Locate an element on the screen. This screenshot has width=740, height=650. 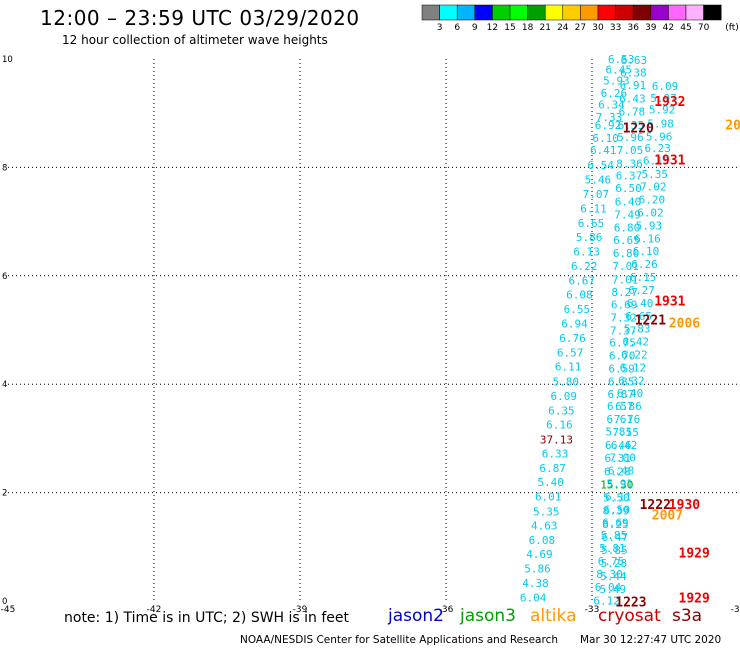
swh-value-label: 7.33 is located at coordinates (609, 117).